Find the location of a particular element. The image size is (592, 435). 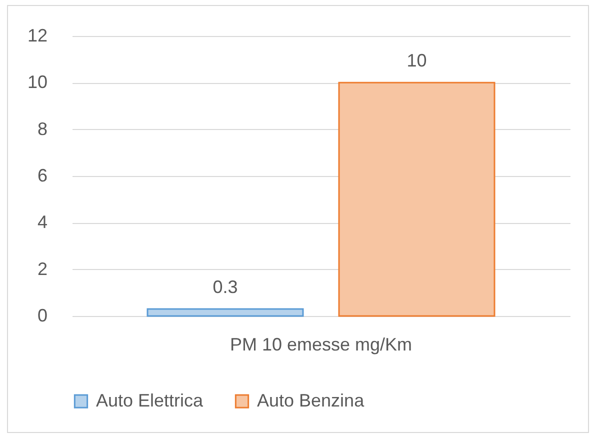

y-tick-label: 10 is located at coordinates (37, 82).